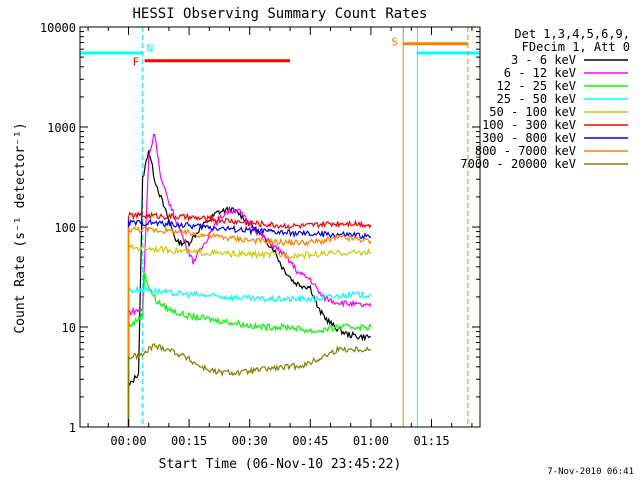 This screenshot has width=640, height=480. Describe the element at coordinates (540, 73) in the screenshot. I see `legend-item-label: 6 - 12 keV` at that location.